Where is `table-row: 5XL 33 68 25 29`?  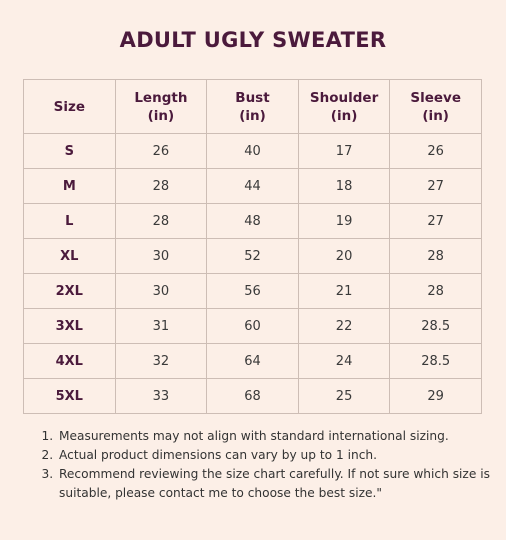 table-row: 5XL 33 68 25 29 is located at coordinates (252, 396).